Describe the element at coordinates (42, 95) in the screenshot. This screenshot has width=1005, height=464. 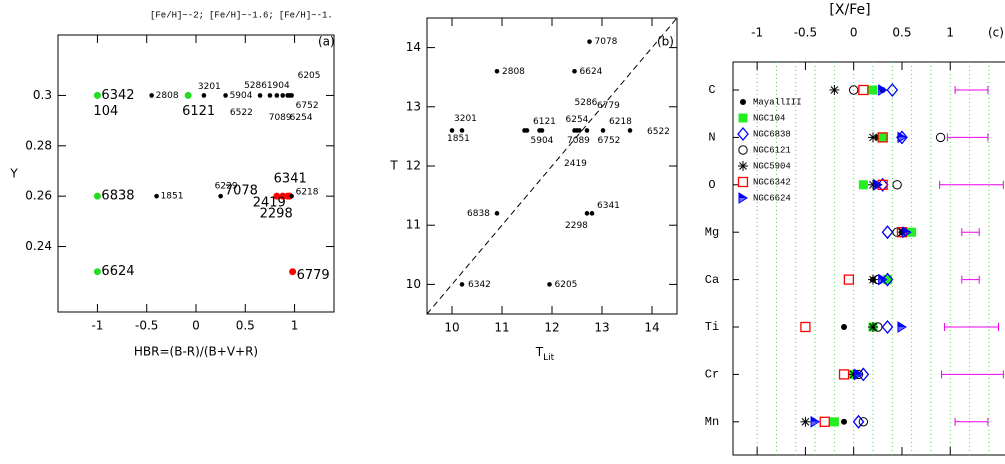
I see `y-tick-label: 0.3` at that location.